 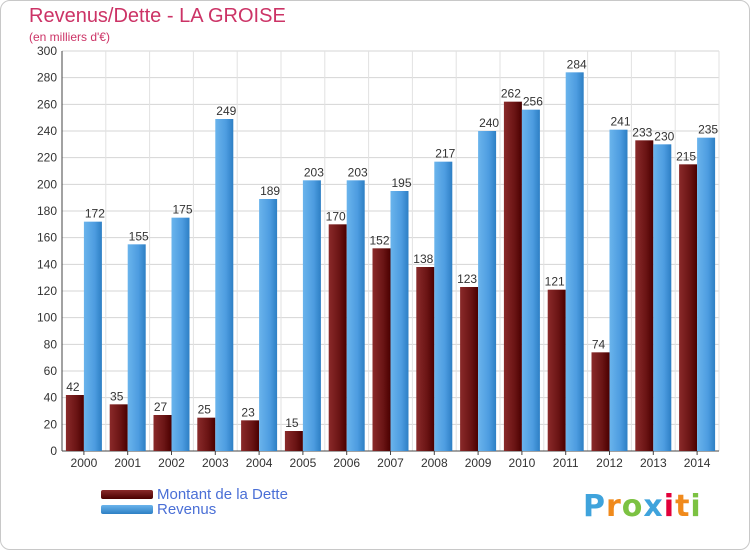 What do you see at coordinates (182, 210) in the screenshot?
I see `data-label-revenus: 175` at bounding box center [182, 210].